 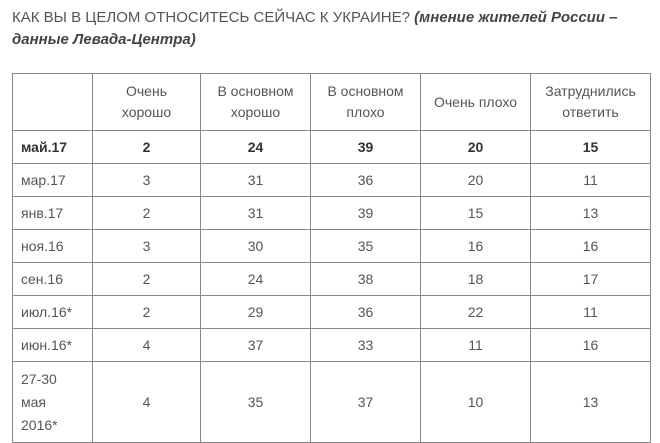 What do you see at coordinates (52, 345) in the screenshot?
I see `row-label: июн.16*` at bounding box center [52, 345].